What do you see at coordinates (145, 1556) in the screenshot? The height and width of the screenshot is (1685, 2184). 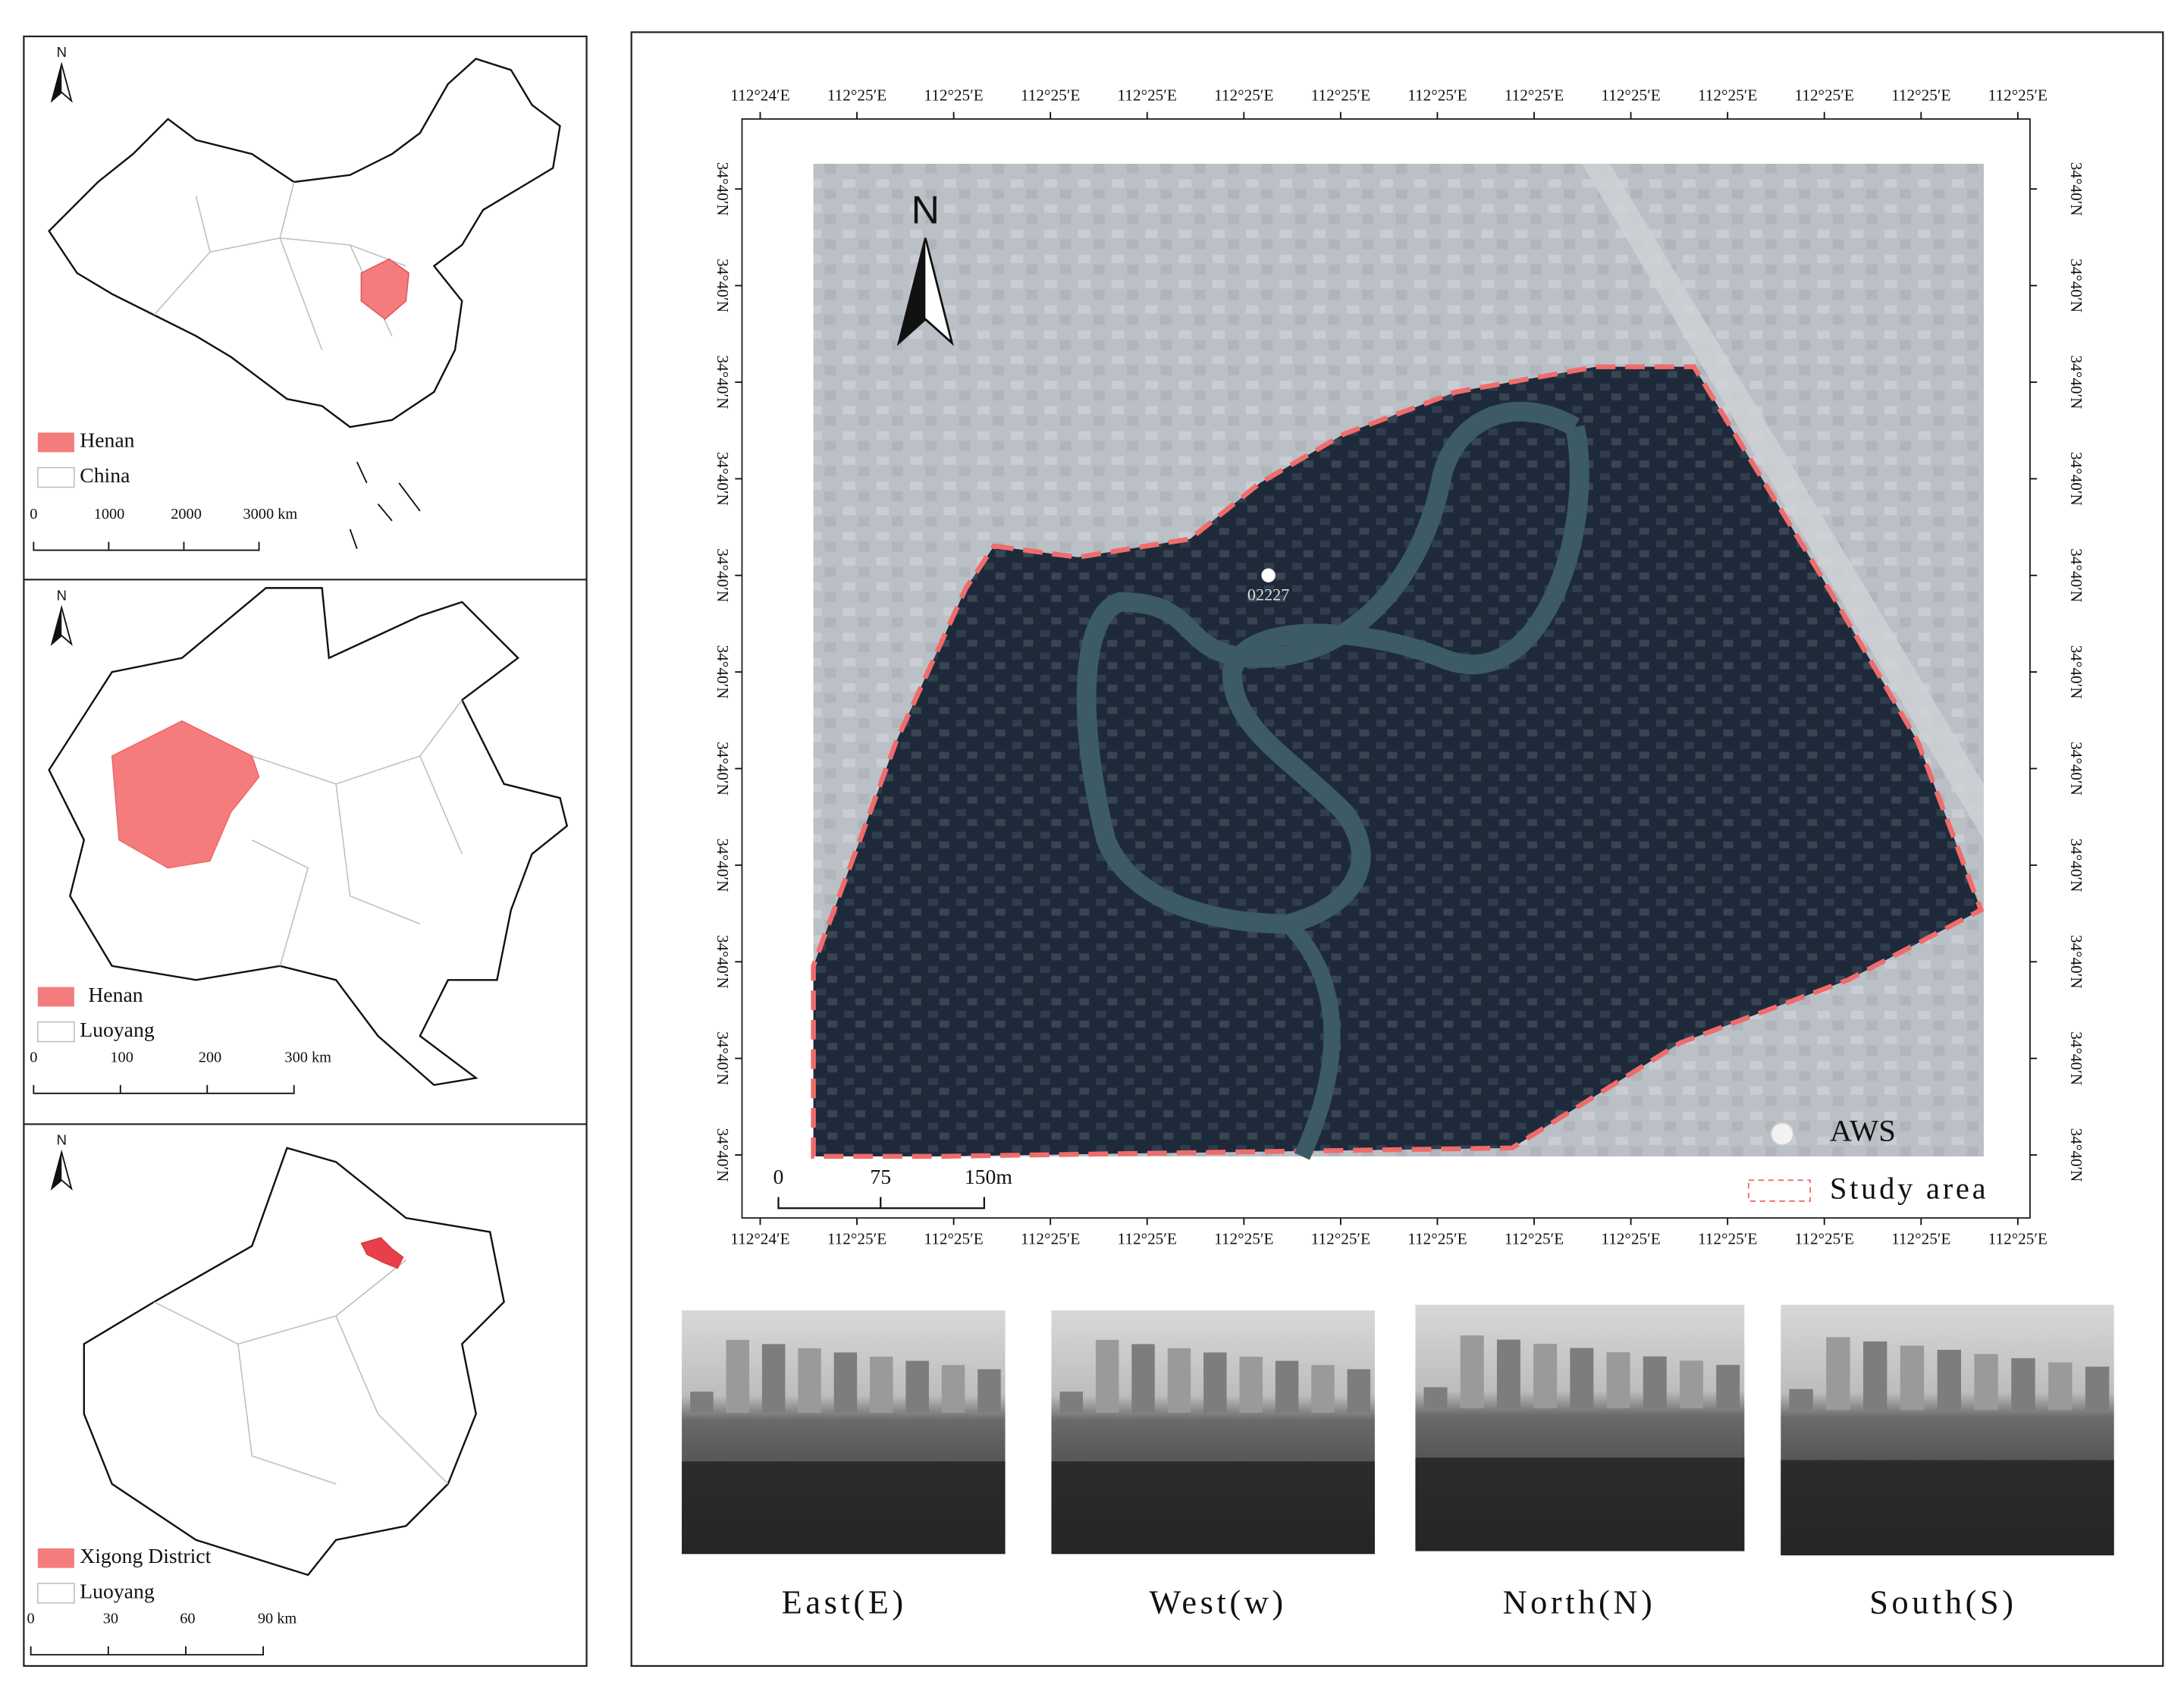 I see `legend-label: Xigong District` at bounding box center [145, 1556].